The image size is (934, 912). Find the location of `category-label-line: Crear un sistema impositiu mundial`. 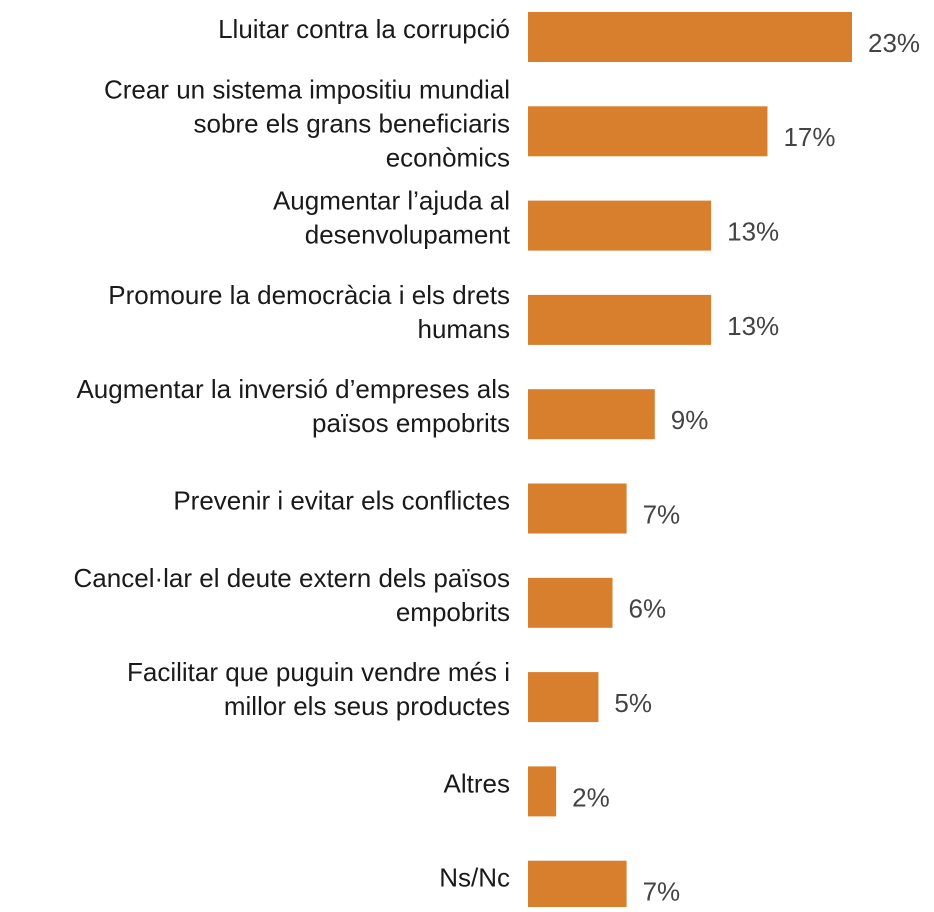

category-label-line: Crear un sistema impositiu mundial is located at coordinates (307, 89).